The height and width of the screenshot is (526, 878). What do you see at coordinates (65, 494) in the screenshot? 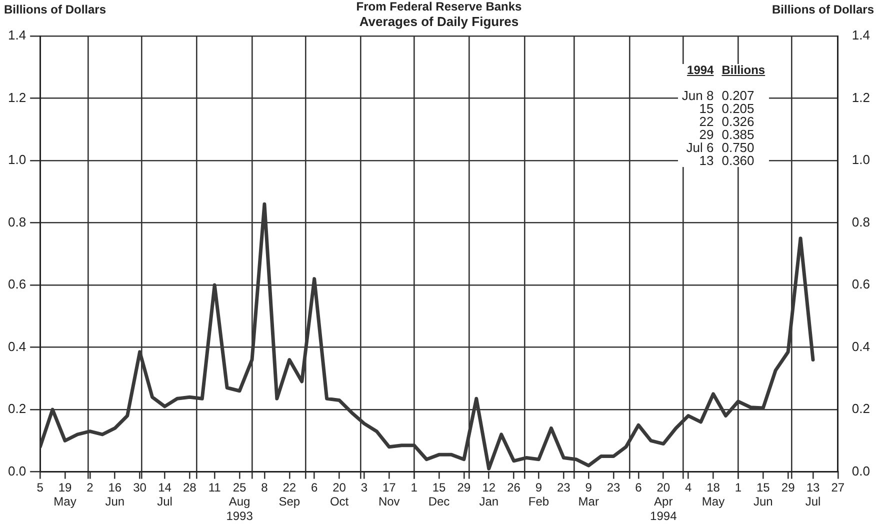
I see `x-tick-label: 19 May` at bounding box center [65, 494].